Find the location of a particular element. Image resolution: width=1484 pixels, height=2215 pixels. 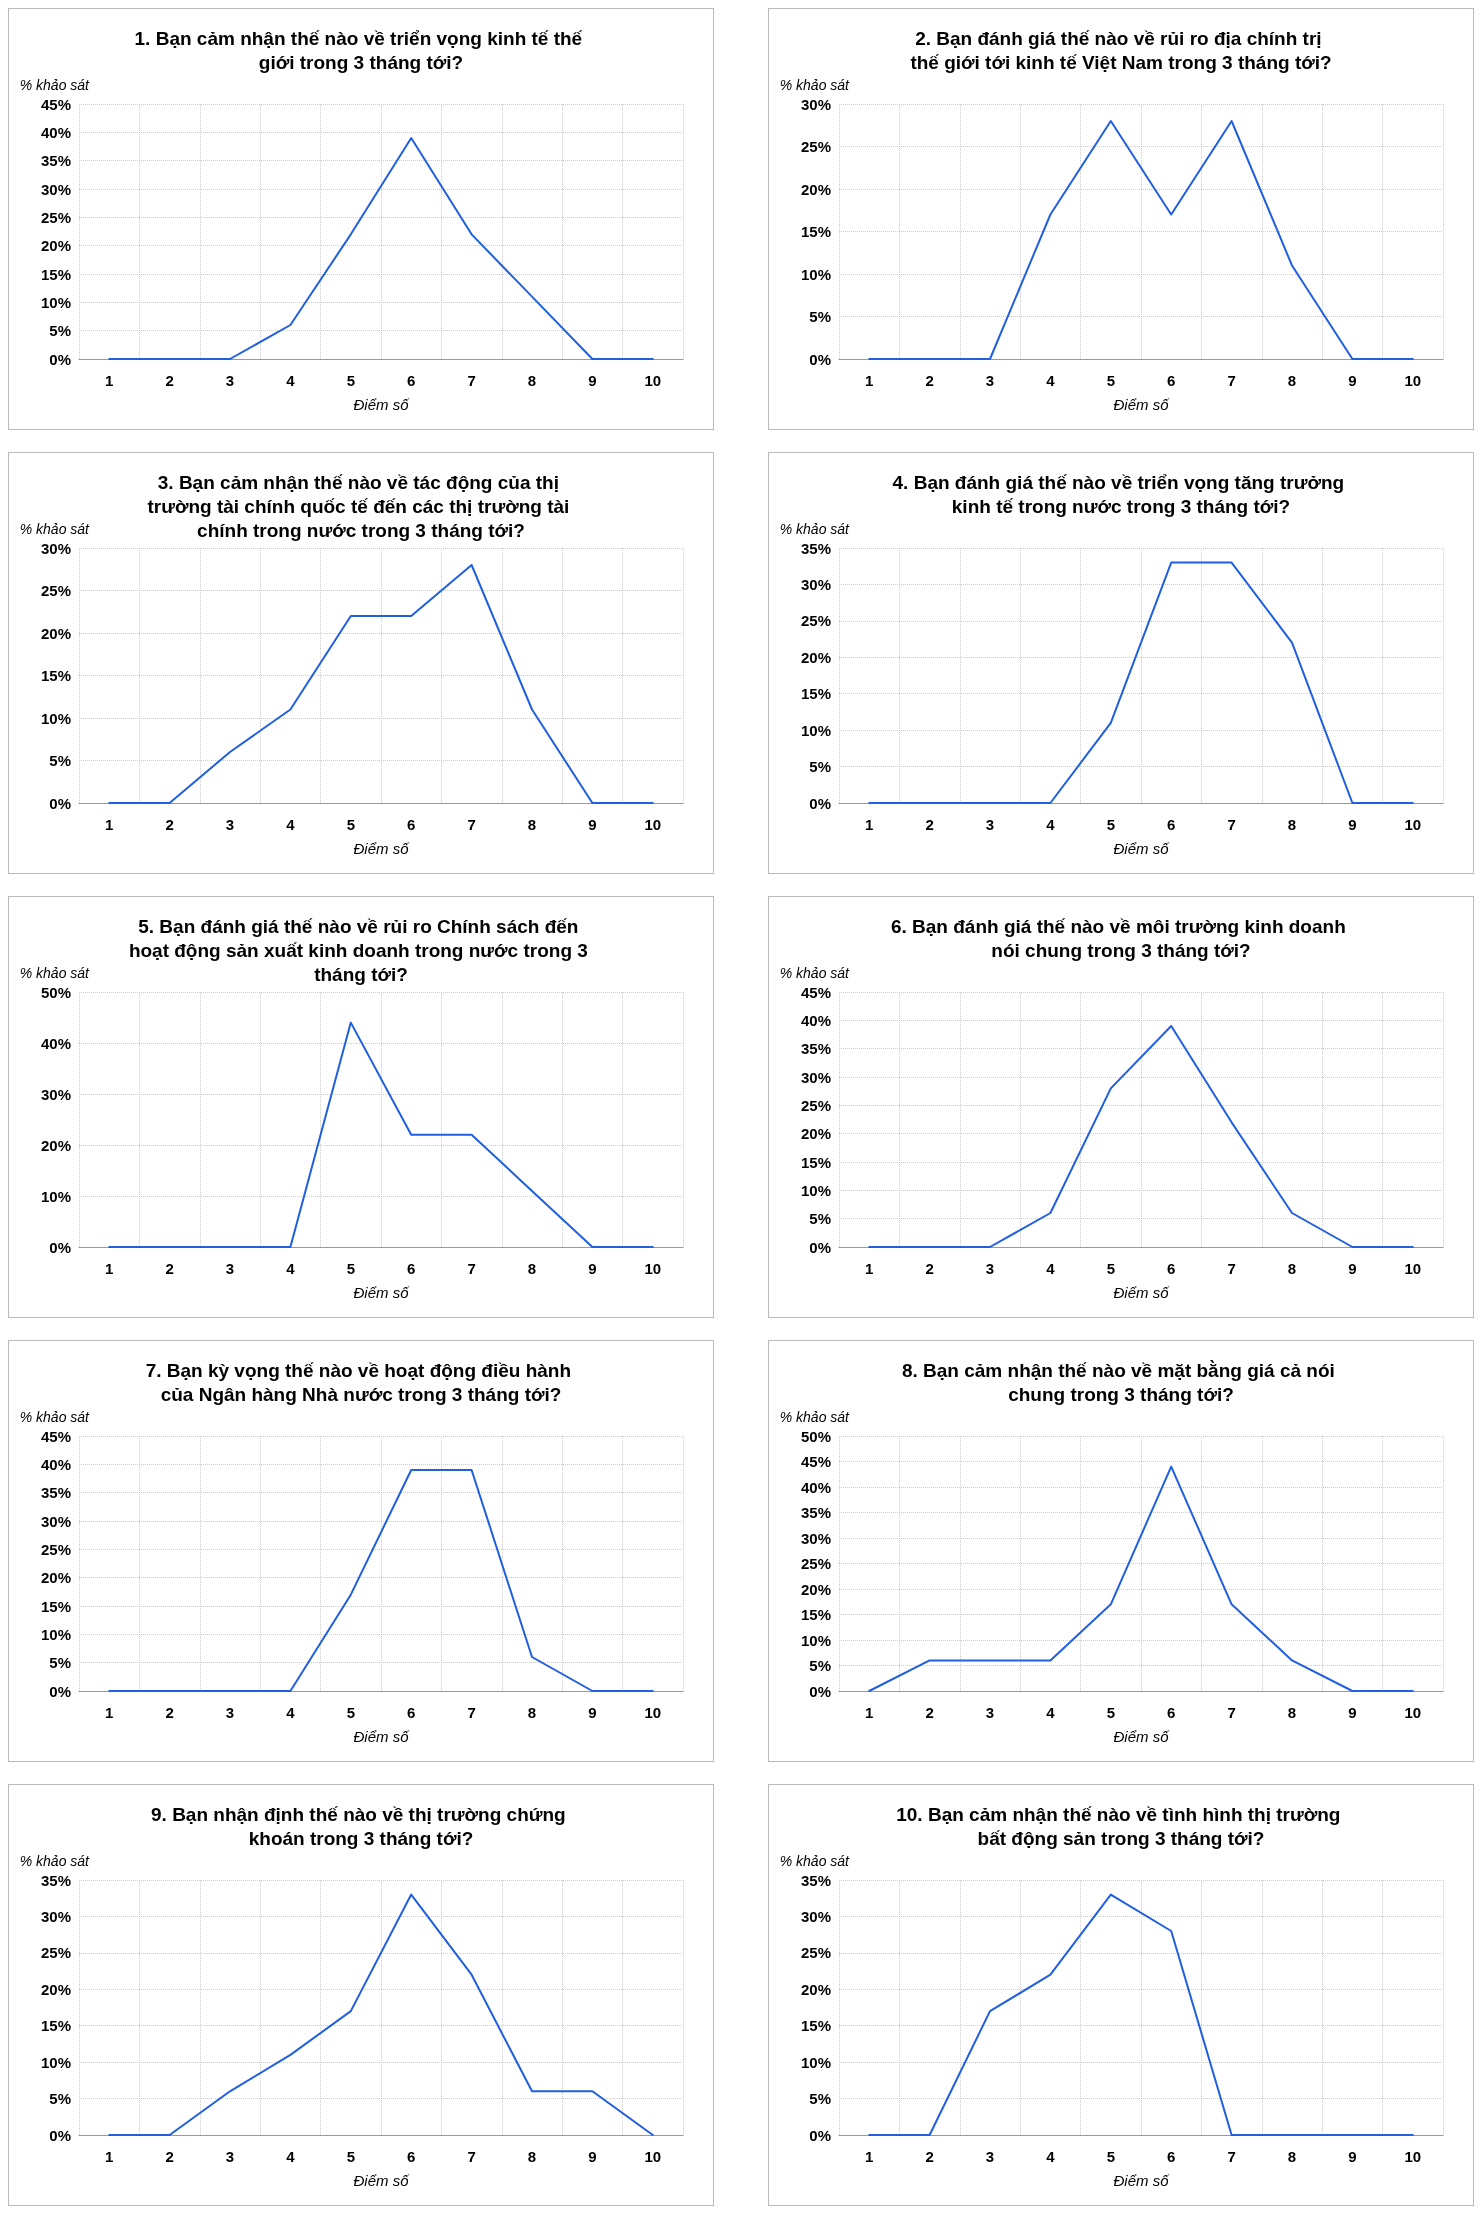

chart-title: 3. Bạn cảm nhận thế nào về tác động của thị trường tài chính quốc tế đến các thị trường tài chính trong nước trong 3 tháng tới? is located at coordinates (361, 506).